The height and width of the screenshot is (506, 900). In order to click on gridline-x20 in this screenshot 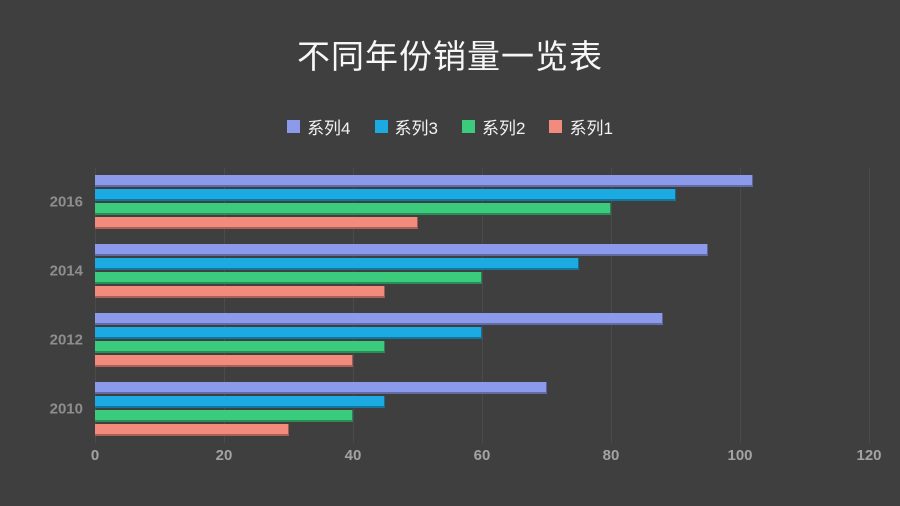, I will do `click(224, 305)`.